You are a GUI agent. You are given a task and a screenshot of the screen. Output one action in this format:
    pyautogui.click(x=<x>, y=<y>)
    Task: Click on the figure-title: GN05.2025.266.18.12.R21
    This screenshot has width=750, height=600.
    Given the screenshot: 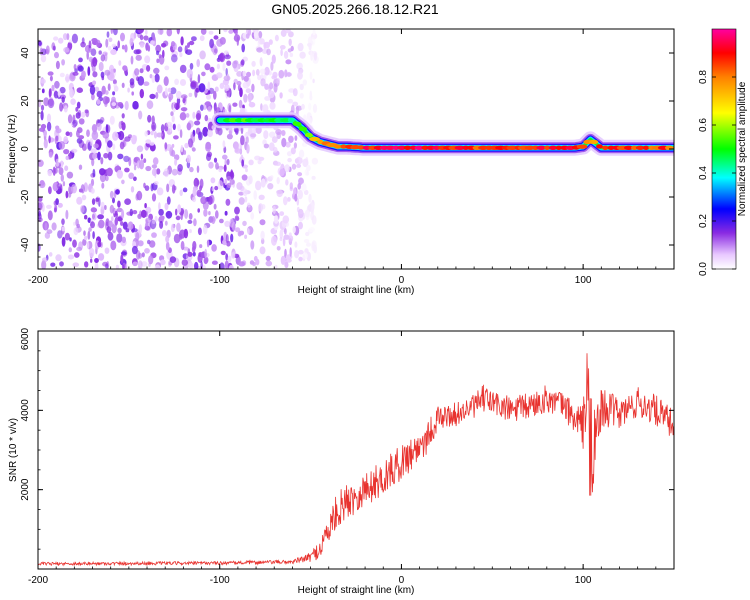 What is the action you would take?
    pyautogui.click(x=355, y=9)
    